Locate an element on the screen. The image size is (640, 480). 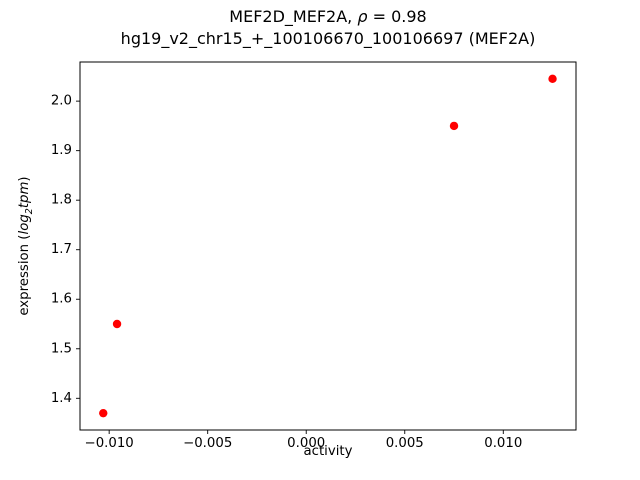
x-axis-label: activity is located at coordinates (328, 451).